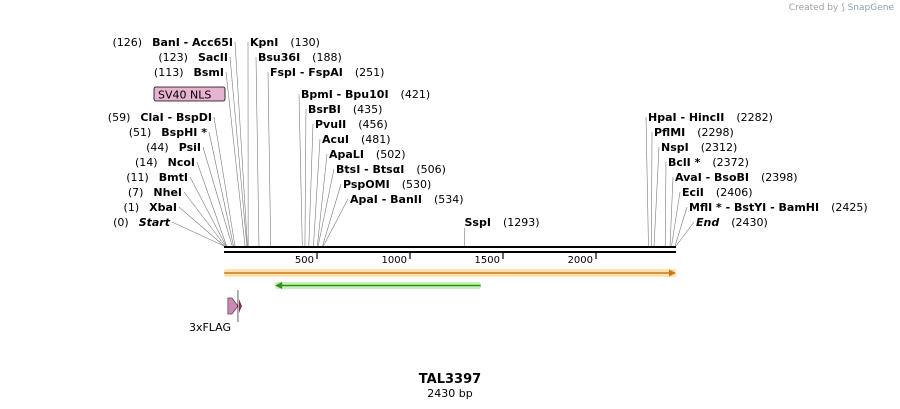  I want to click on site-btsi: BtsI - BtsαI (506), so click(391, 169).